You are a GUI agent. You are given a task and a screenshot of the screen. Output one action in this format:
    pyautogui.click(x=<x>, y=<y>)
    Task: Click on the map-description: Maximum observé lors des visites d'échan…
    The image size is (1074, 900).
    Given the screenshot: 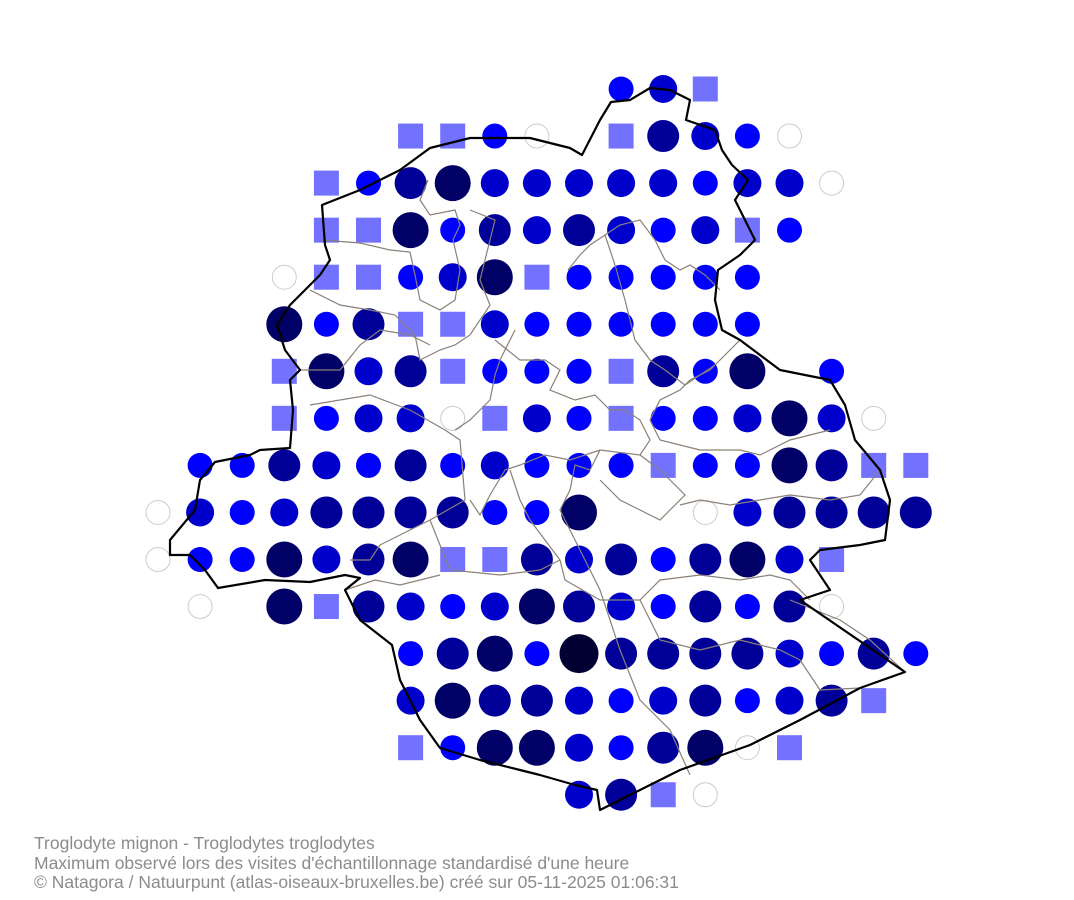 What is the action you would take?
    pyautogui.click(x=332, y=862)
    